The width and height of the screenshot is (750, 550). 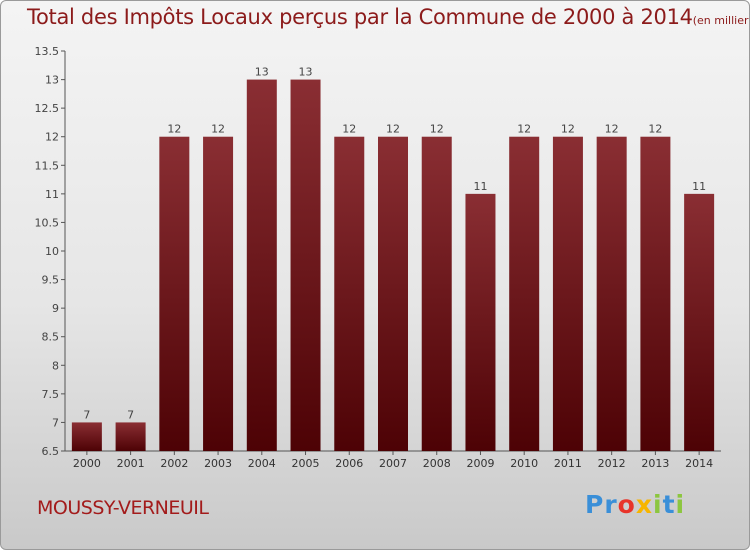 I want to click on y-tick-label: 11.5, so click(x=47, y=165).